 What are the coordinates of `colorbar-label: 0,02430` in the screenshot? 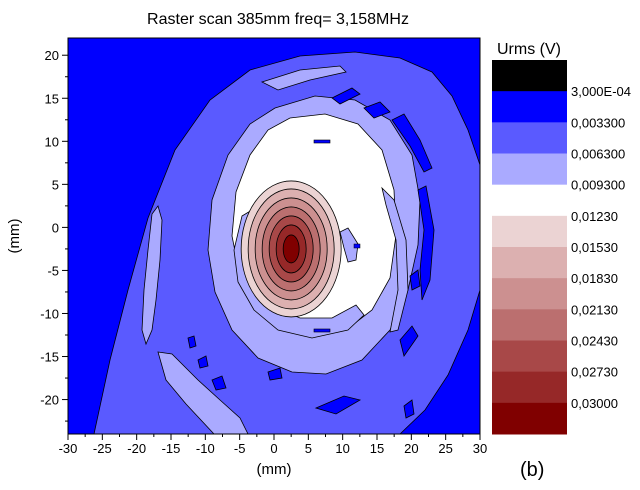 It's located at (594, 341).